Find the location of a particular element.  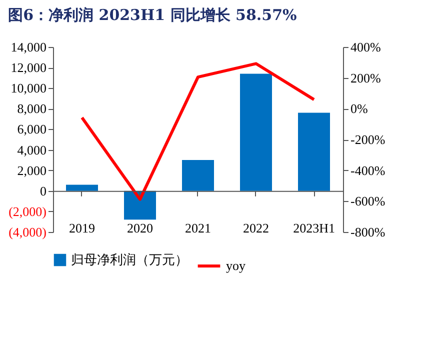

x-tick-label: 2021 is located at coordinates (198, 228).